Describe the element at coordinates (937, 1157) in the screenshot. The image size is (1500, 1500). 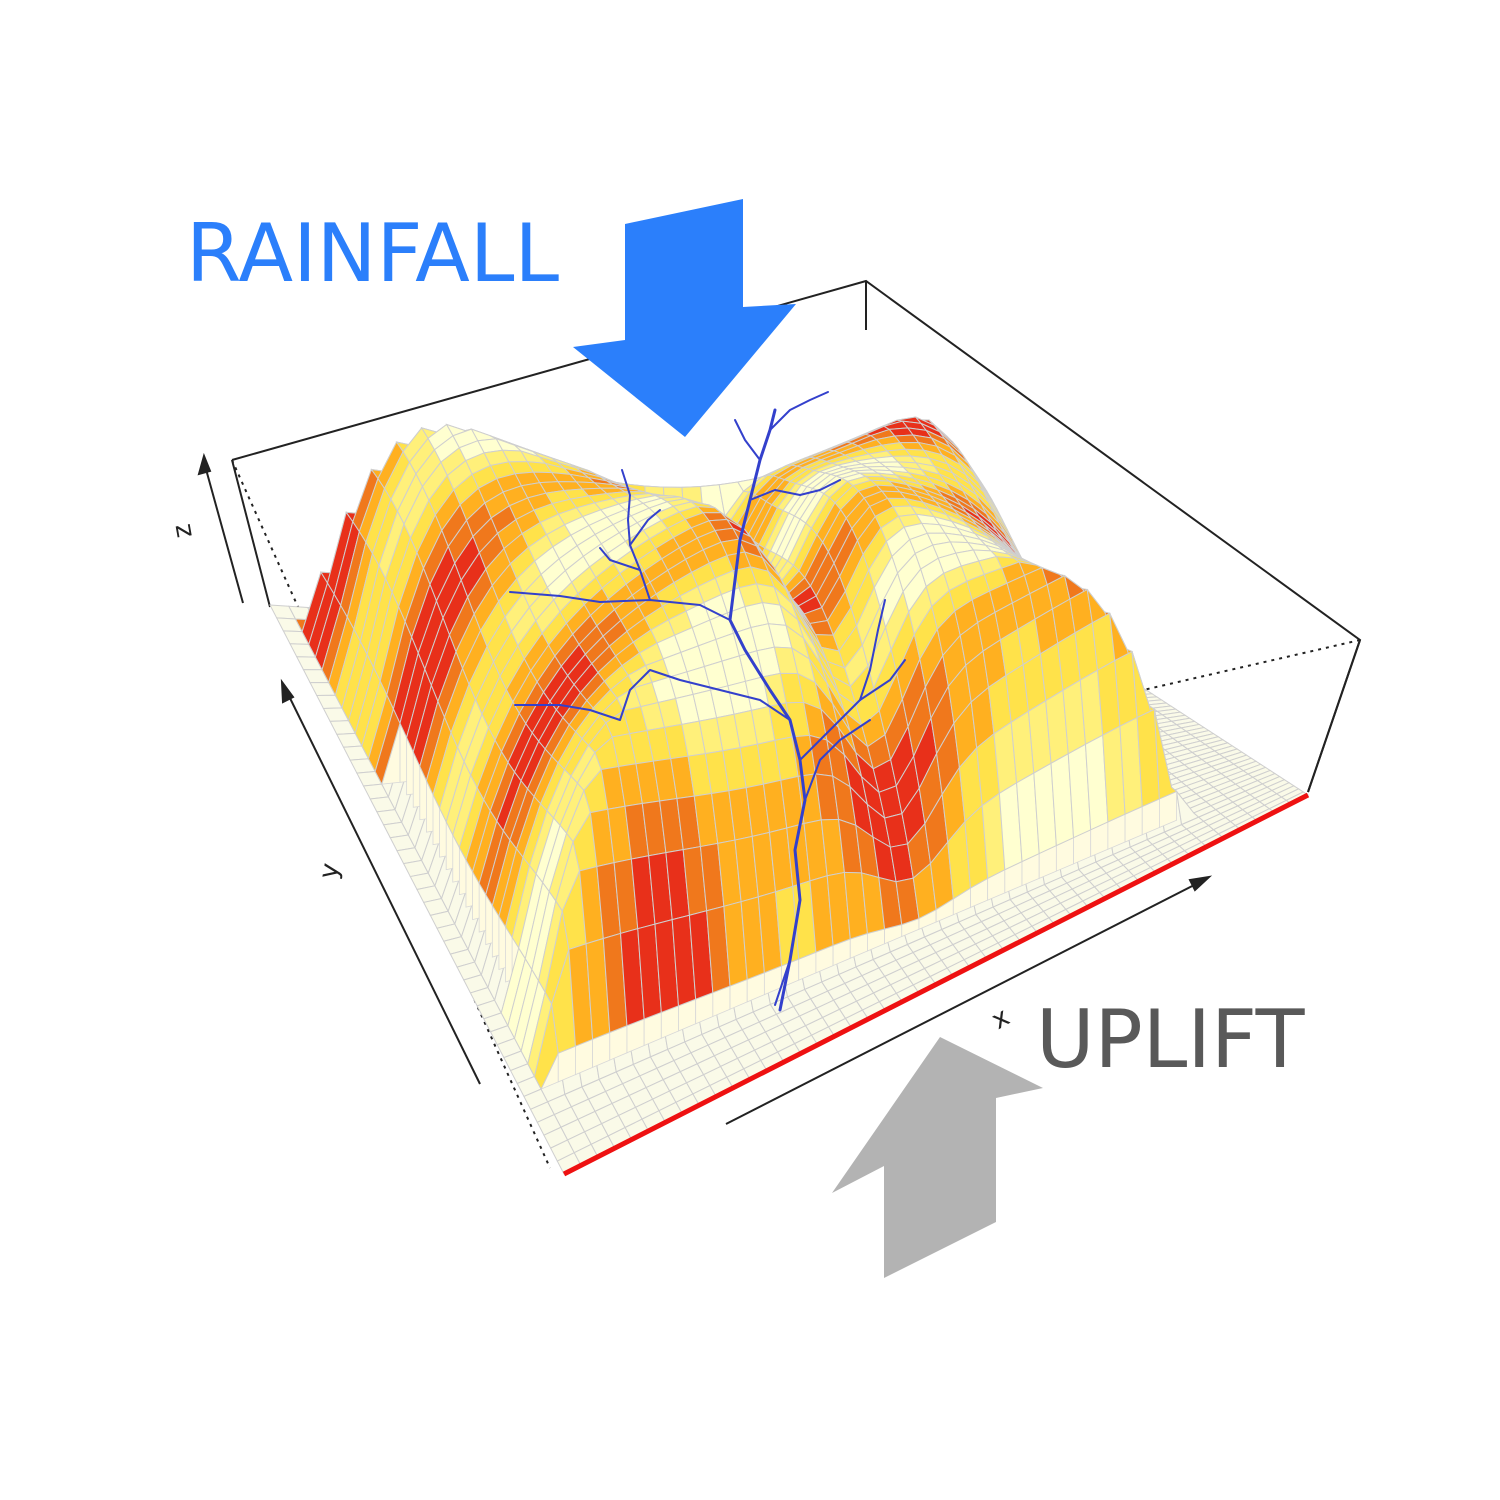
I see `arrow-up-icon` at that location.